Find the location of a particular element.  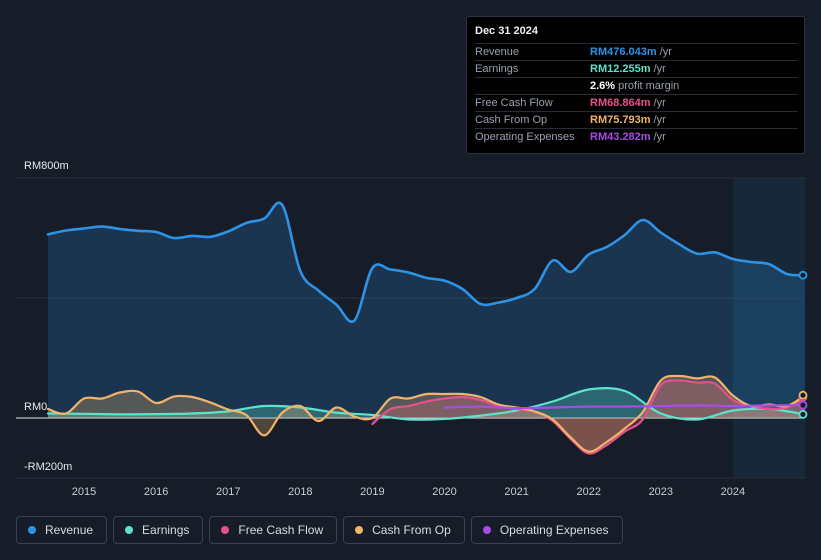

tooltip-row-value: 2.6% profit margin is located at coordinates (635, 86).